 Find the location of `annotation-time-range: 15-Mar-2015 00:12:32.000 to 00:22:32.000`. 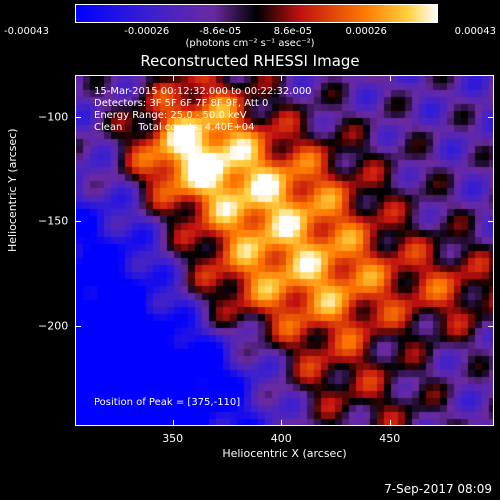

annotation-time-range: 15-Mar-2015 00:12:32.000 to 00:22:32.000 is located at coordinates (203, 91).